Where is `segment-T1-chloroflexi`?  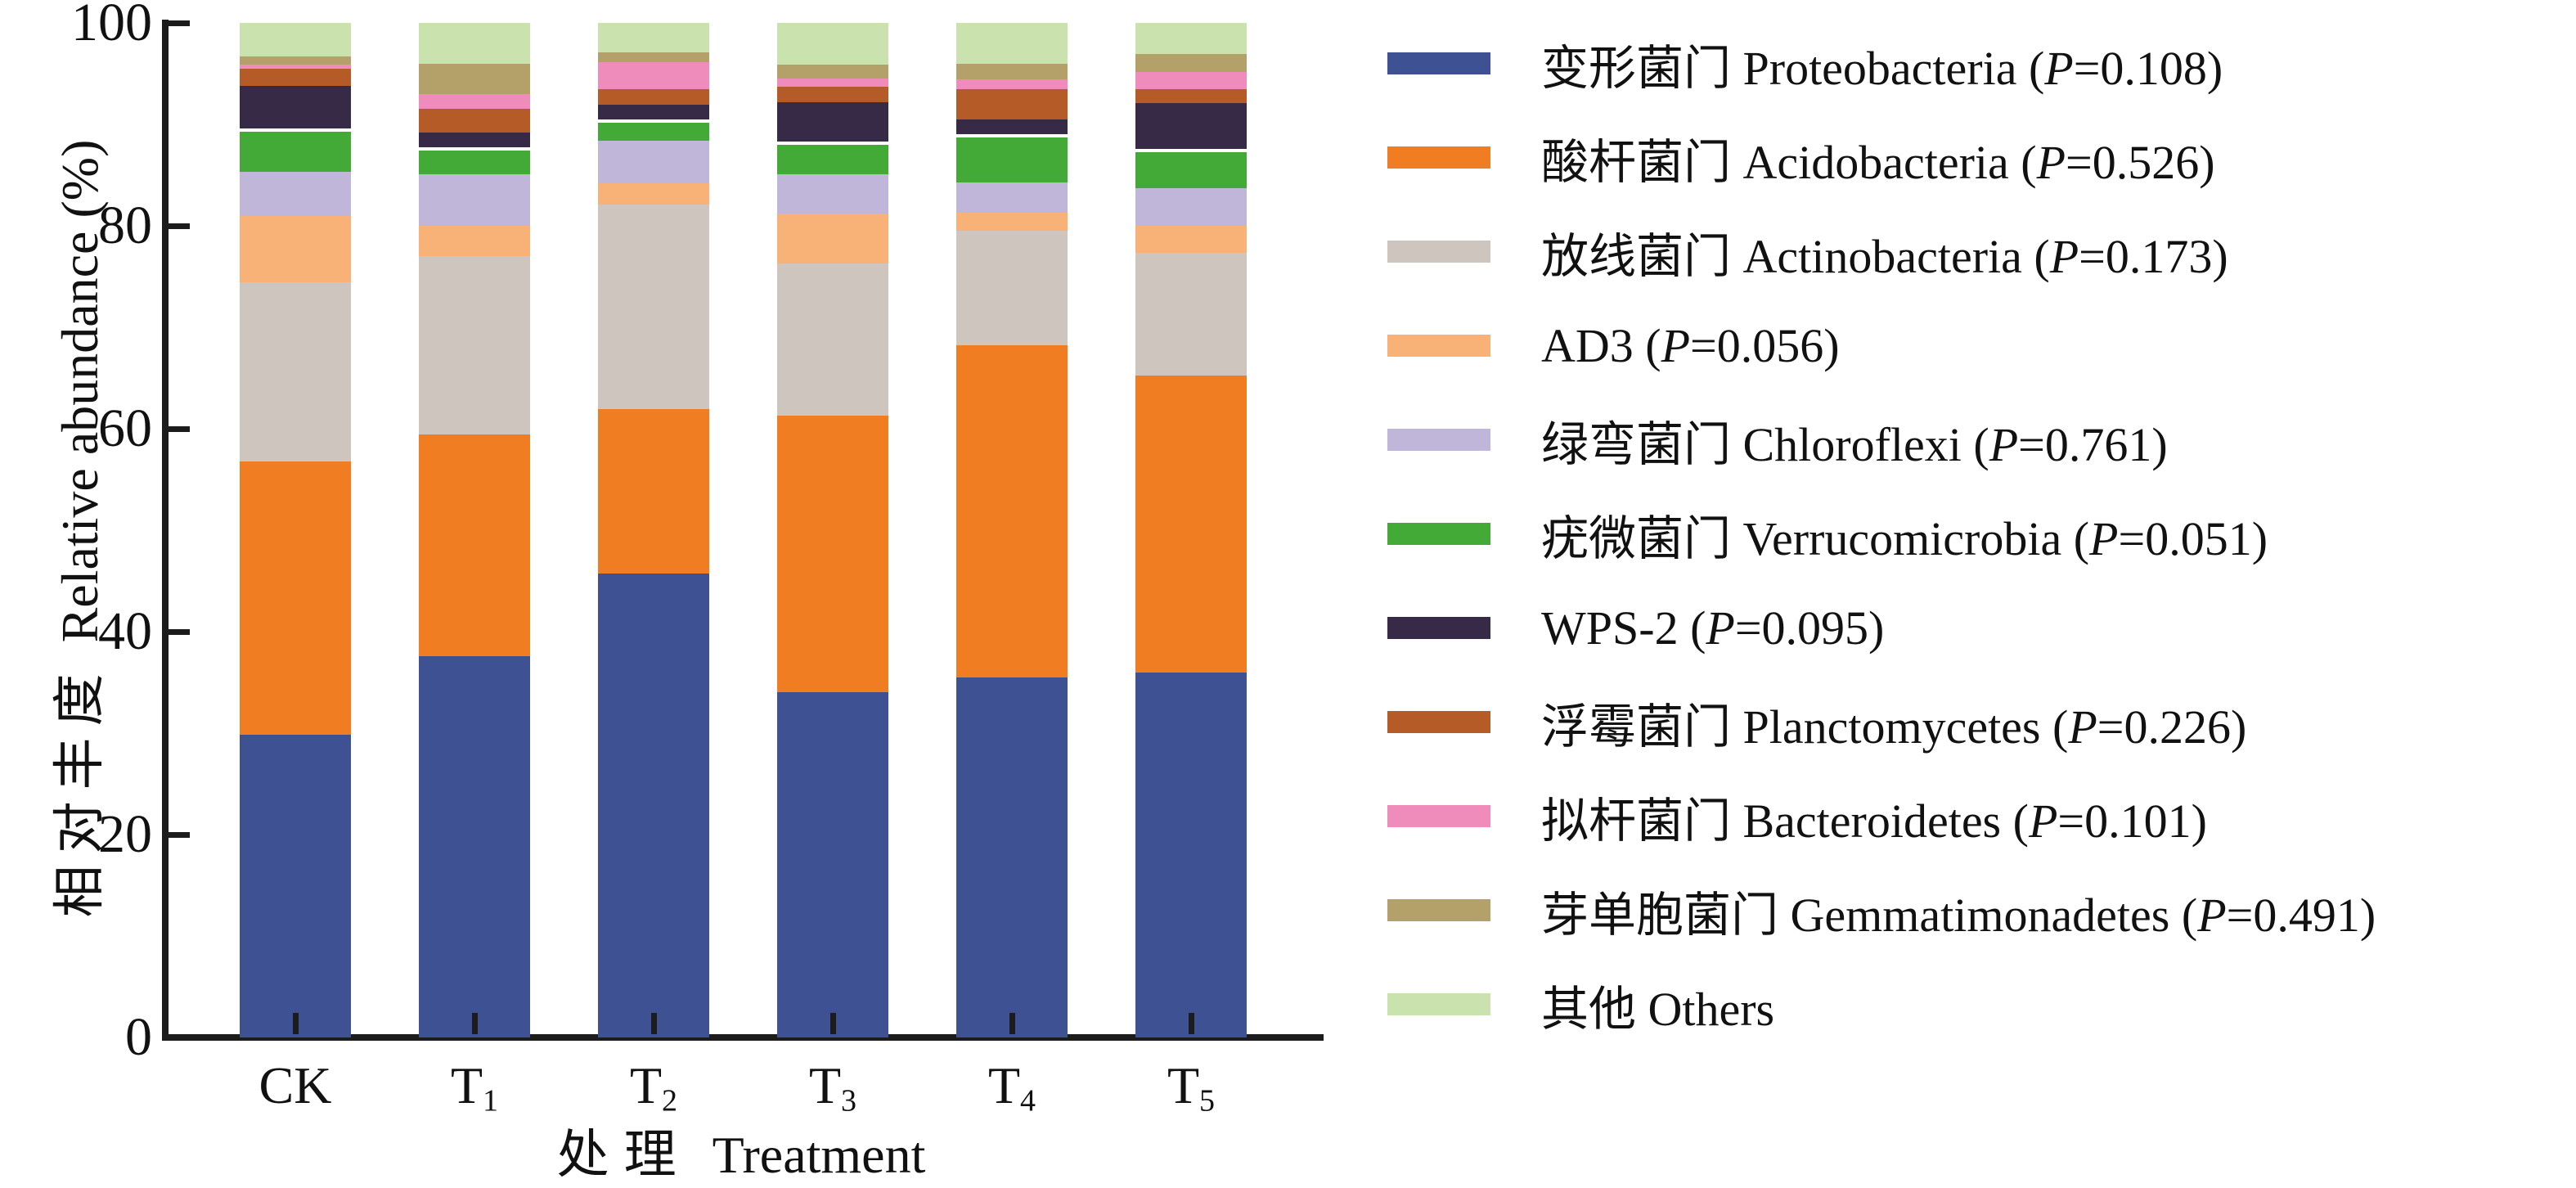
segment-T1-chloroflexi is located at coordinates (474, 200).